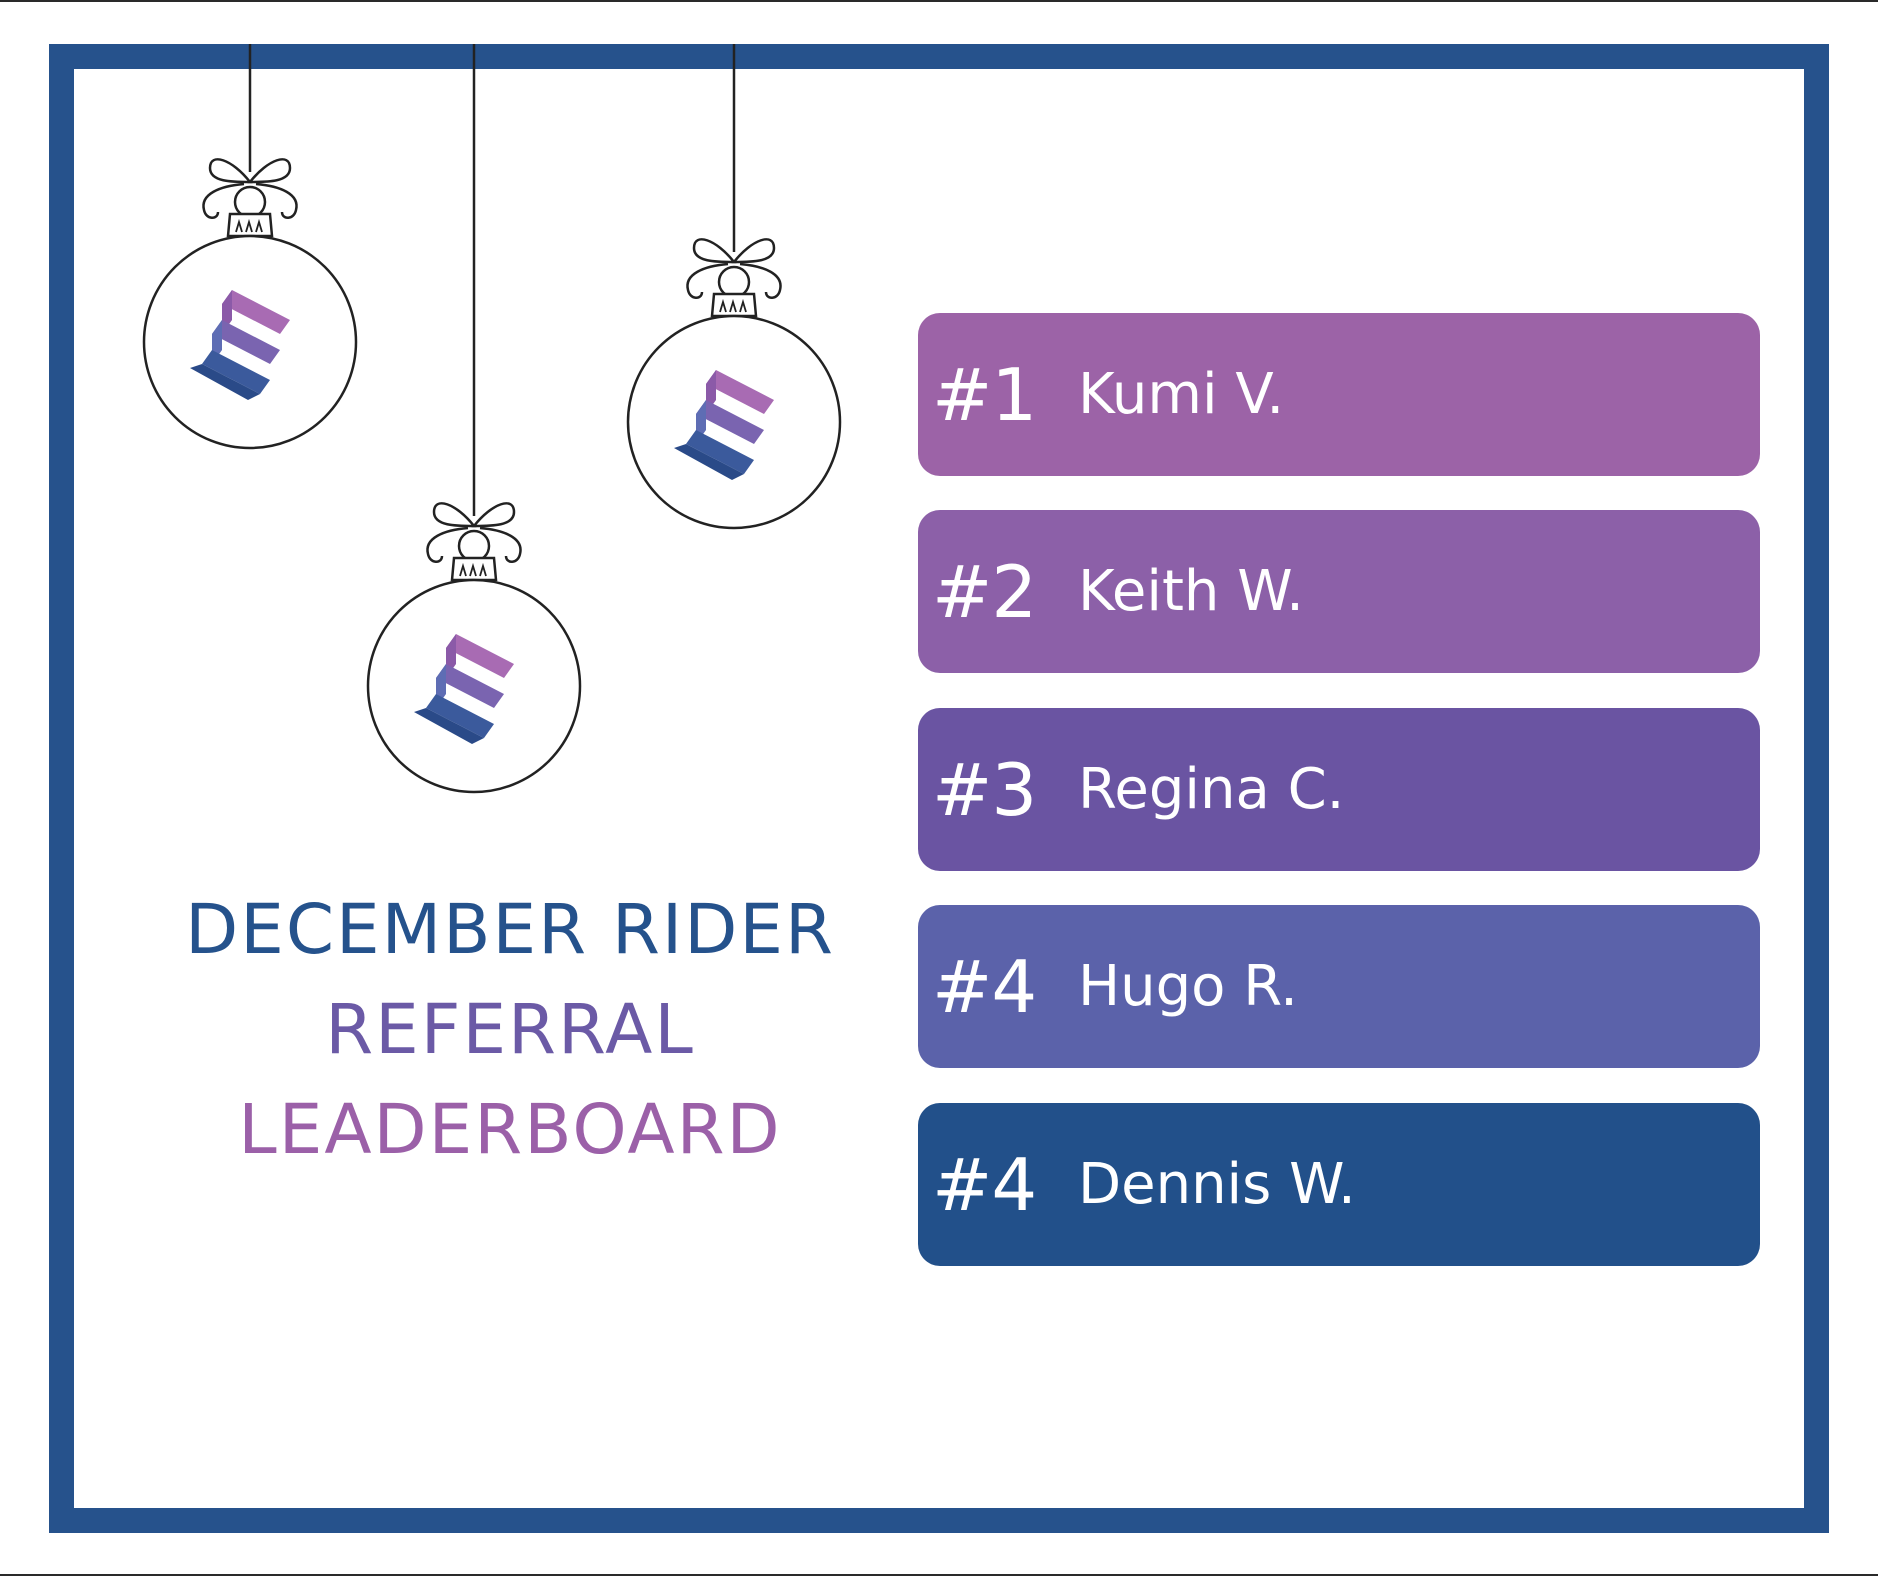  I want to click on rider-name: Dennis W., so click(1217, 1184).